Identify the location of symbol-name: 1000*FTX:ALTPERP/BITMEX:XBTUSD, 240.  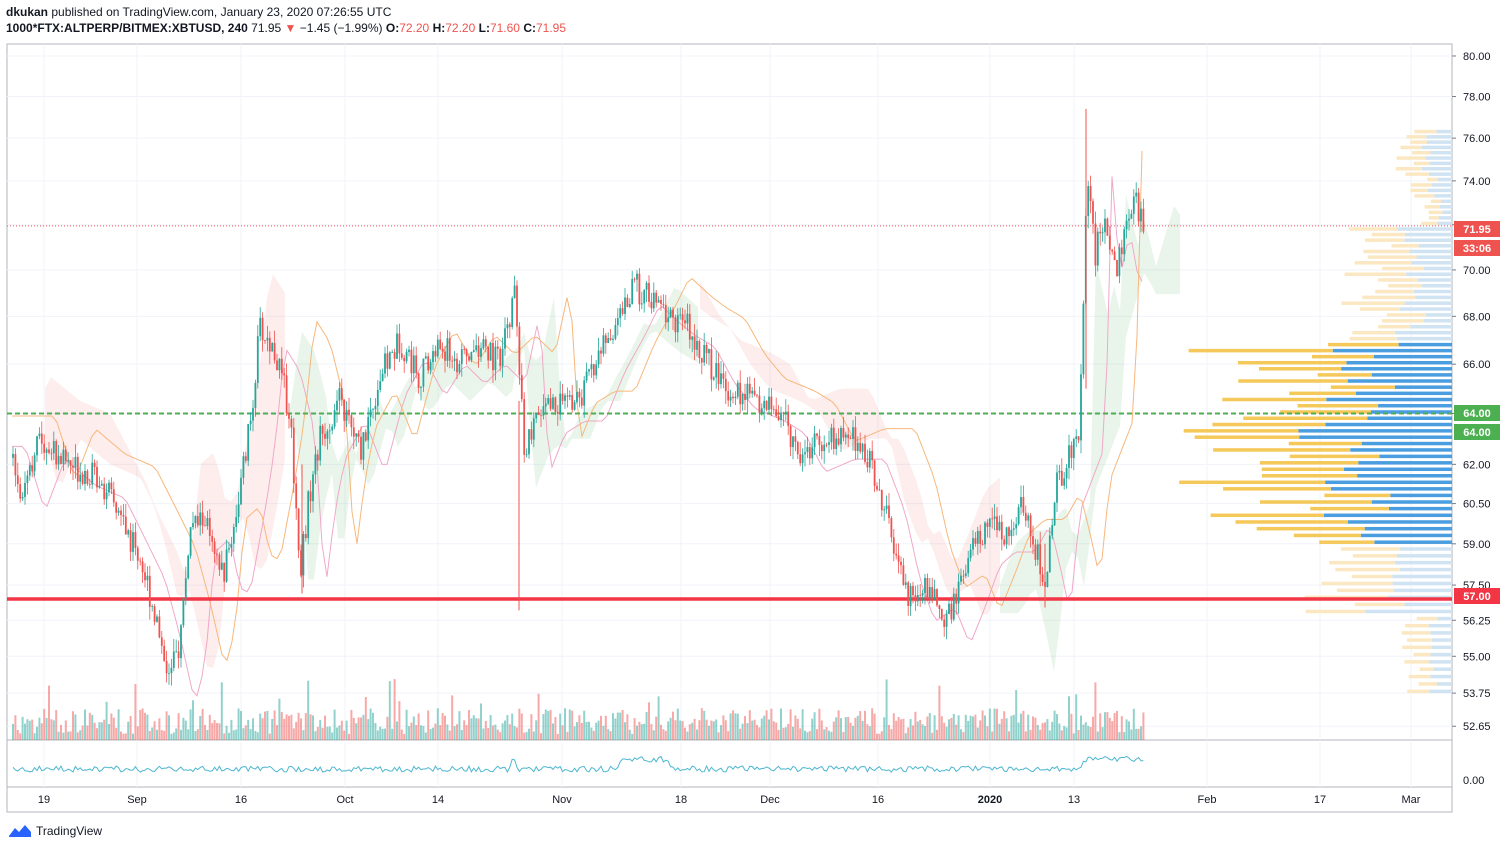
(127, 28).